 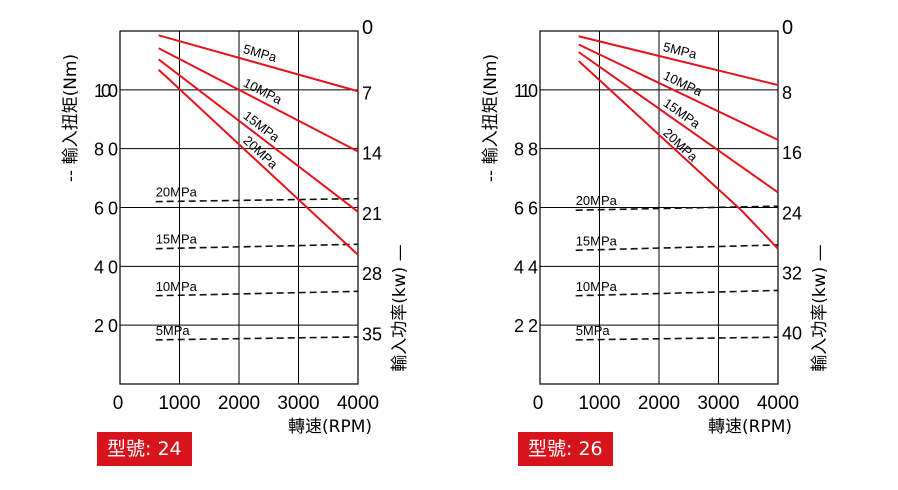 I want to click on model-number: 26, so click(x=590, y=449).